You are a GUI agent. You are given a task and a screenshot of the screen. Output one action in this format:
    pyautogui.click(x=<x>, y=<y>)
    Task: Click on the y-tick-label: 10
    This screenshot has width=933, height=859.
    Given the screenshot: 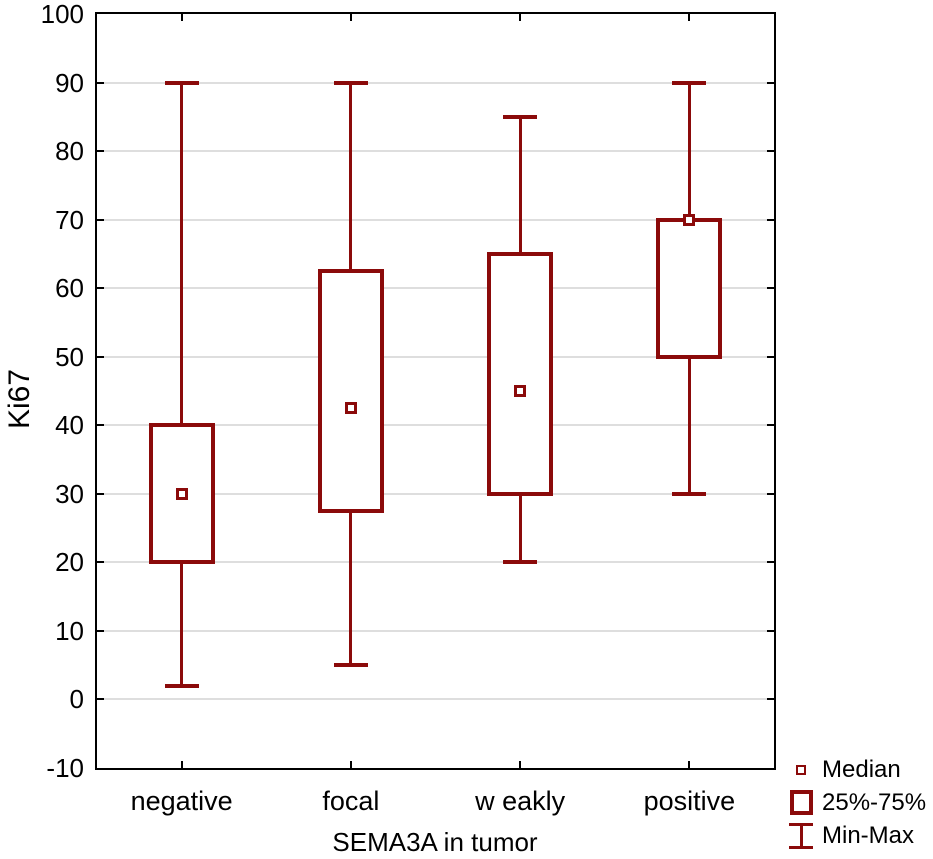 What is the action you would take?
    pyautogui.click(x=69, y=630)
    